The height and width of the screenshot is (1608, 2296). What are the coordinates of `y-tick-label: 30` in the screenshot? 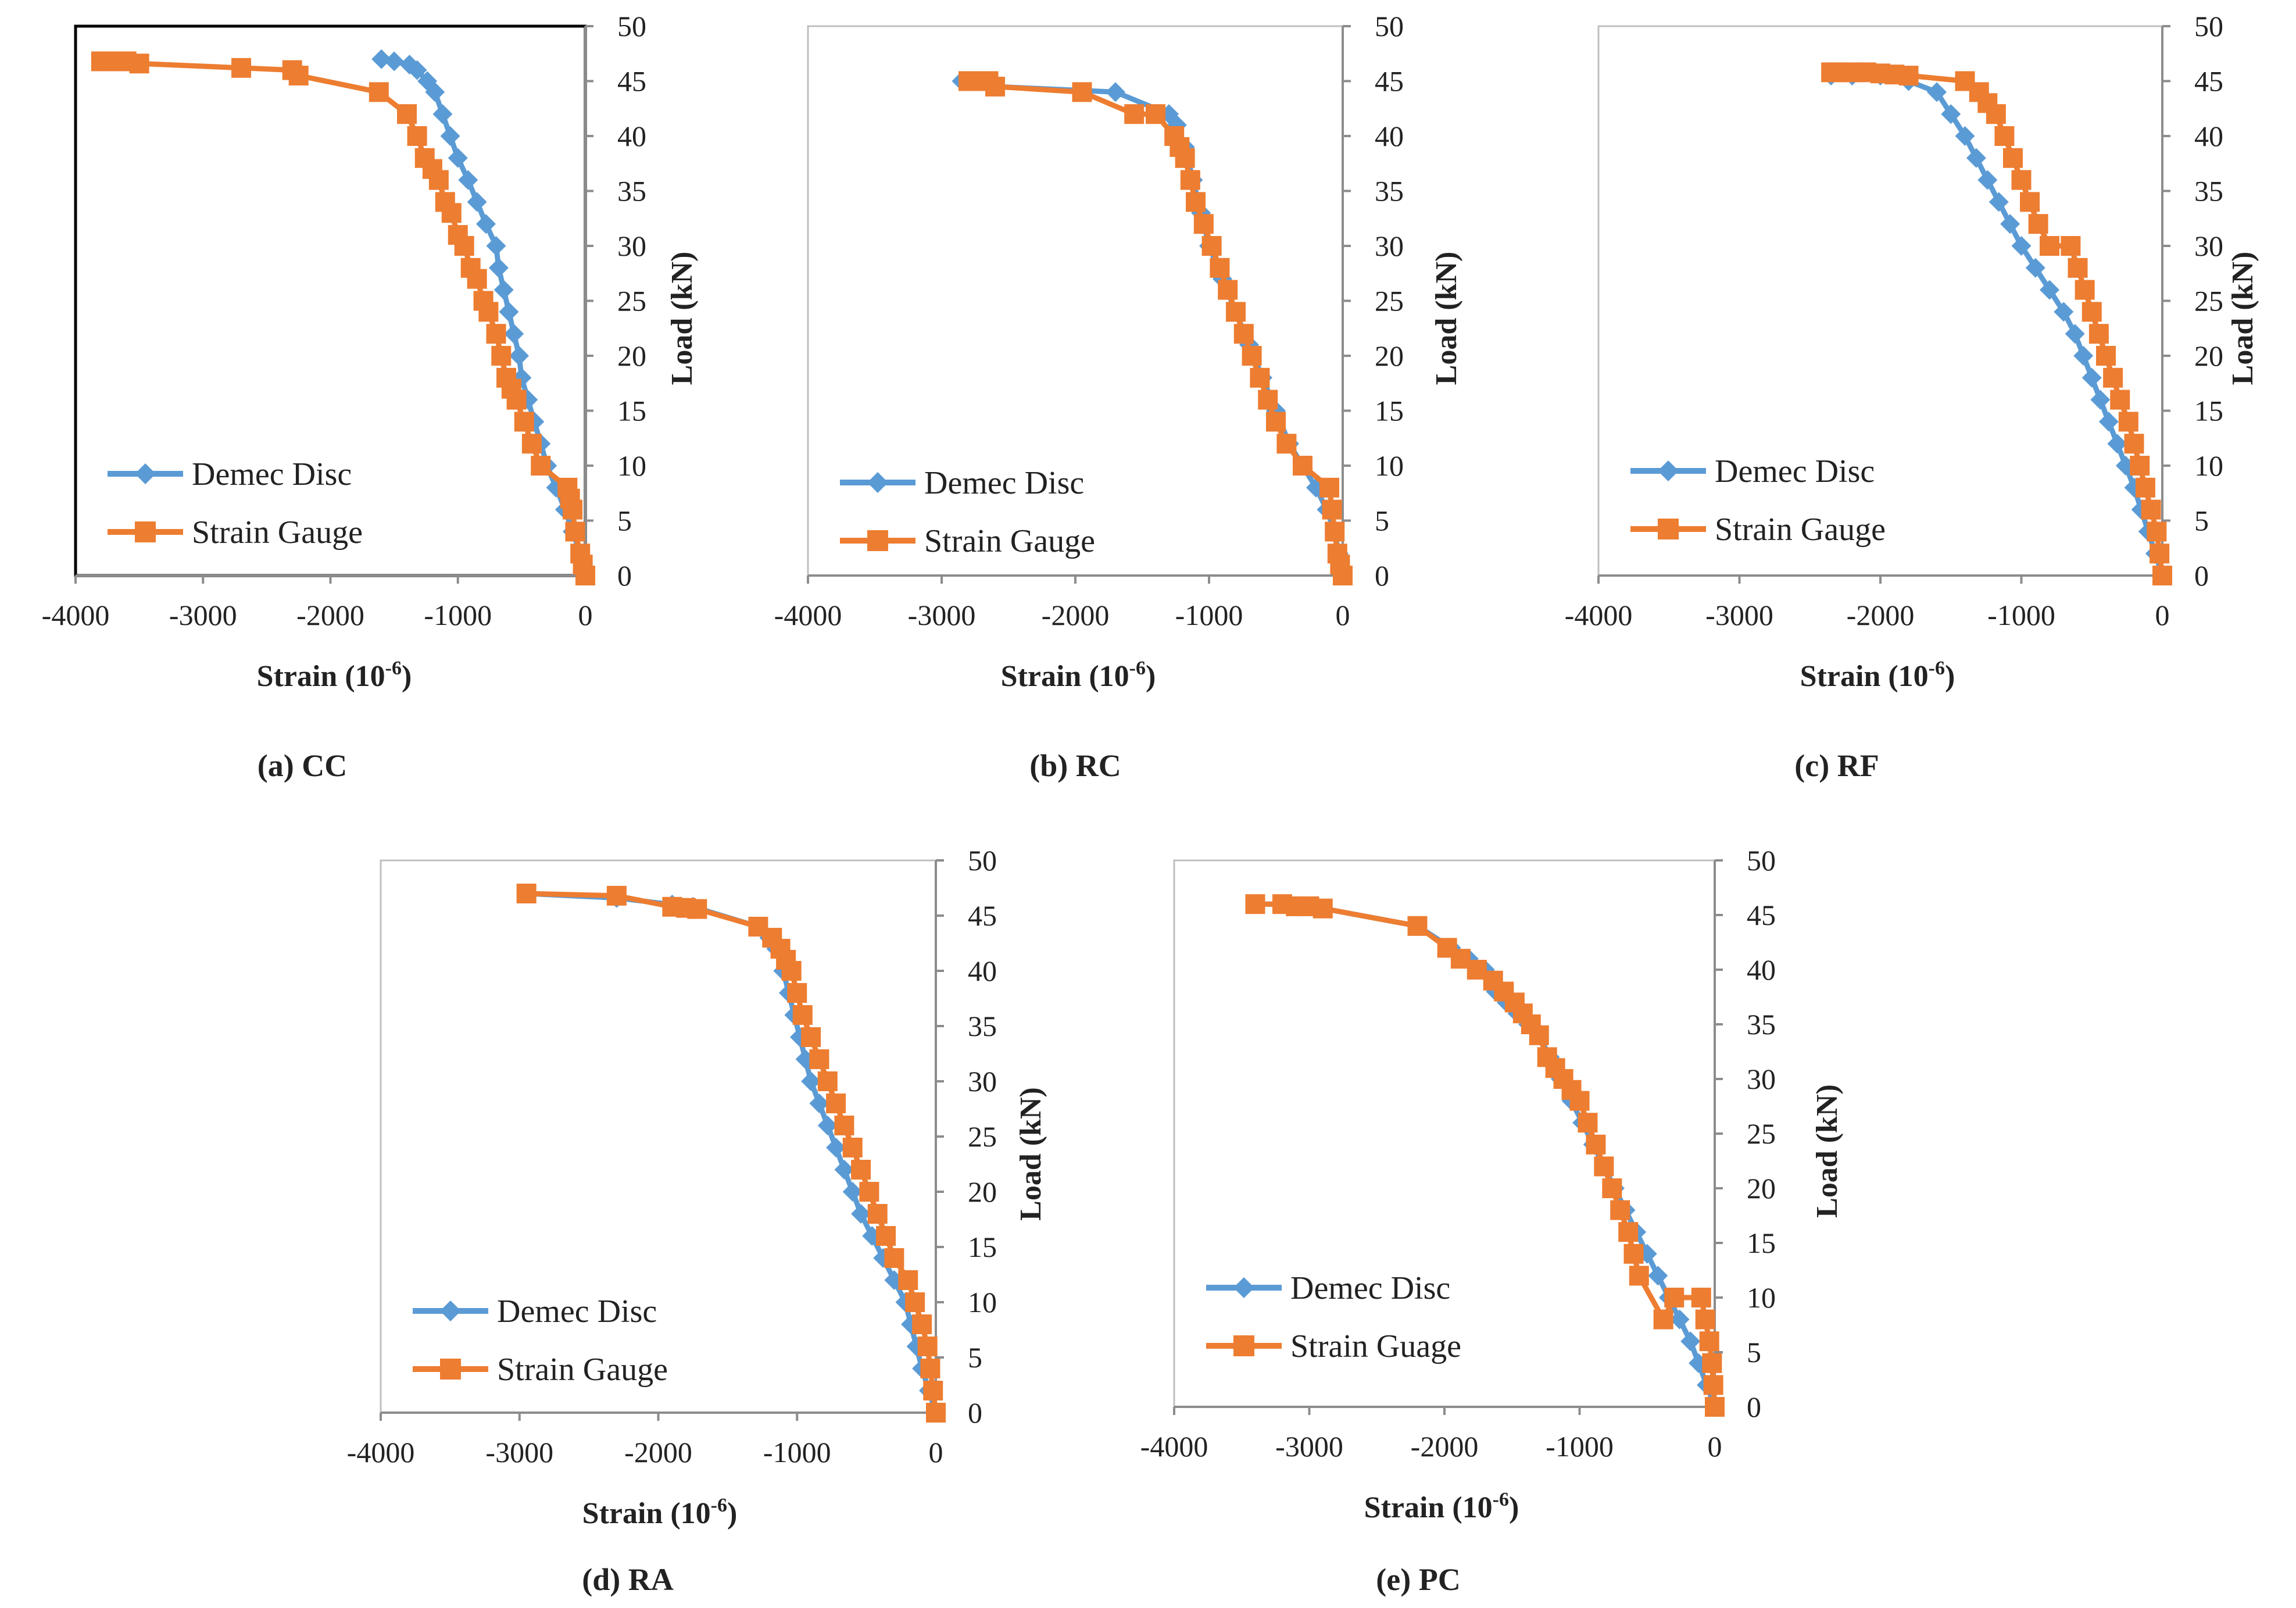 It's located at (2208, 246).